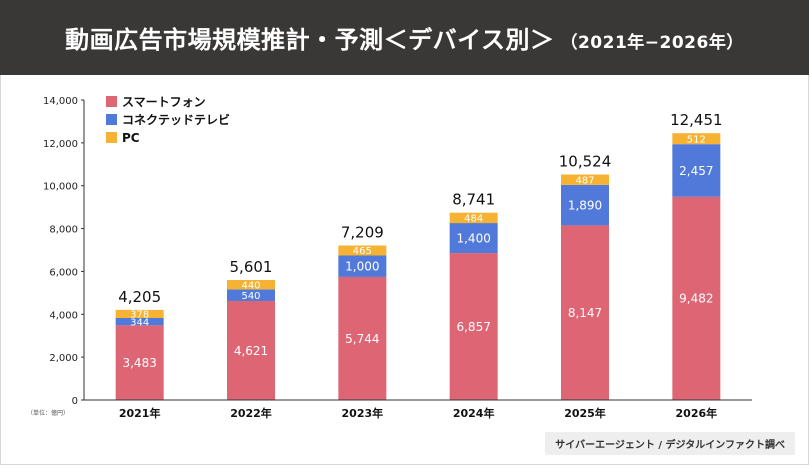 This screenshot has width=809, height=465. I want to click on x-tick-label: 2026年, so click(697, 413).